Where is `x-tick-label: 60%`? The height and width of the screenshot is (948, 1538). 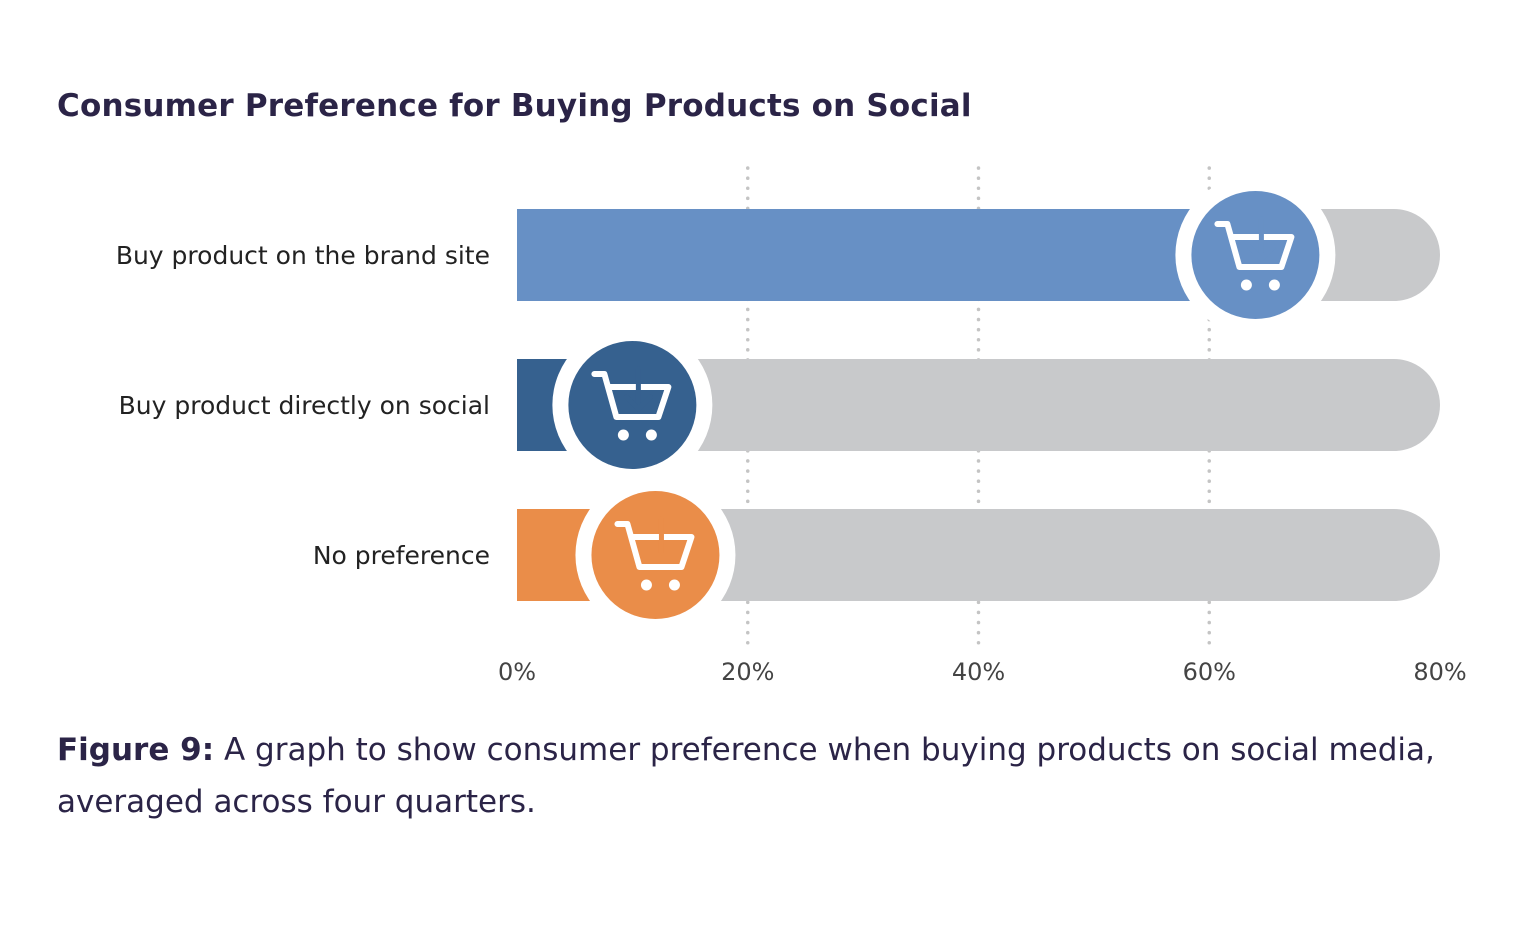 x-tick-label: 60% is located at coordinates (1209, 672).